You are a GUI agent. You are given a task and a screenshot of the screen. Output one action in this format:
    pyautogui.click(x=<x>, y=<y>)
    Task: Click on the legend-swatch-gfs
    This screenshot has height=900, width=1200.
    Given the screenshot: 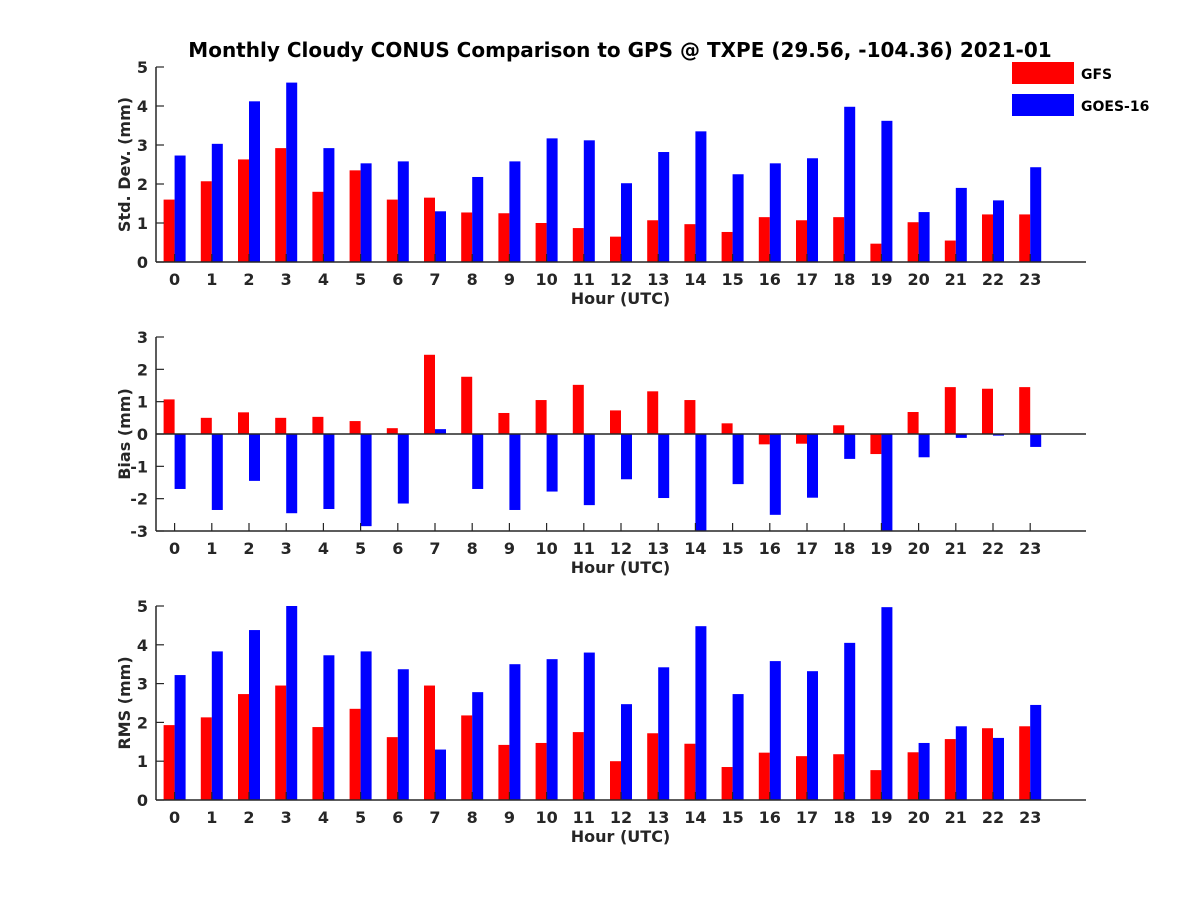 What is the action you would take?
    pyautogui.click(x=1043, y=73)
    